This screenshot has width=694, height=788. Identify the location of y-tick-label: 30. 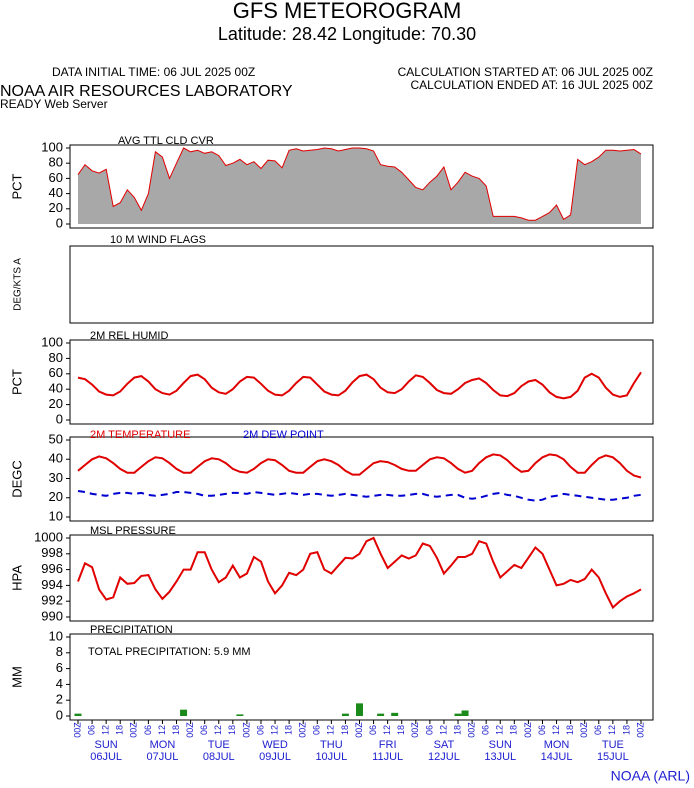
(56, 477).